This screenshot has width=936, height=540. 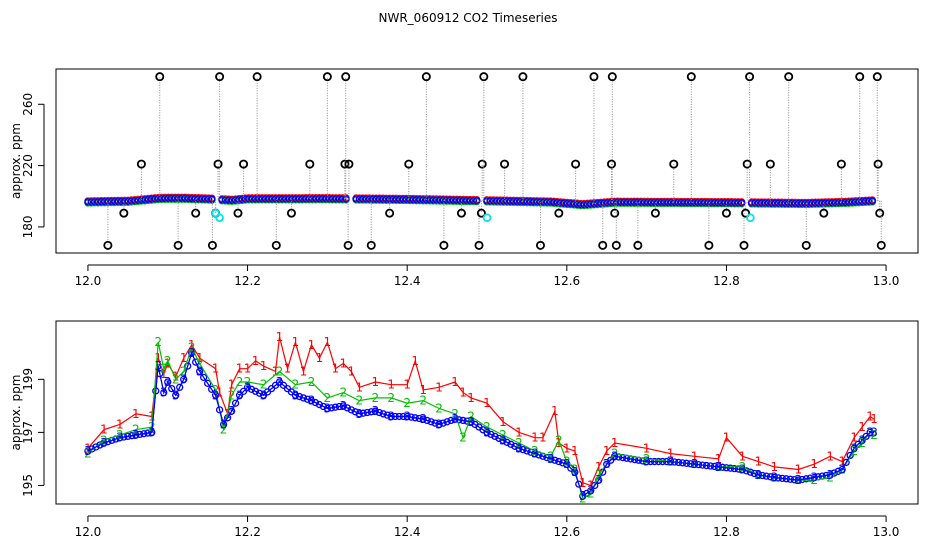 What do you see at coordinates (28, 379) in the screenshot?
I see `y-tick-label: 199` at bounding box center [28, 379].